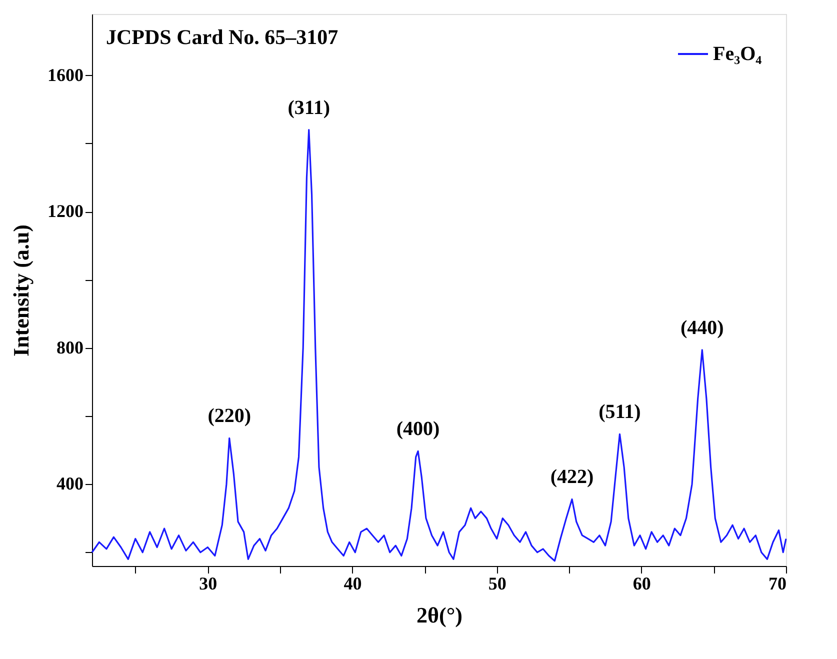 The width and height of the screenshot is (837, 659). I want to click on annotation: (311), so click(309, 107).